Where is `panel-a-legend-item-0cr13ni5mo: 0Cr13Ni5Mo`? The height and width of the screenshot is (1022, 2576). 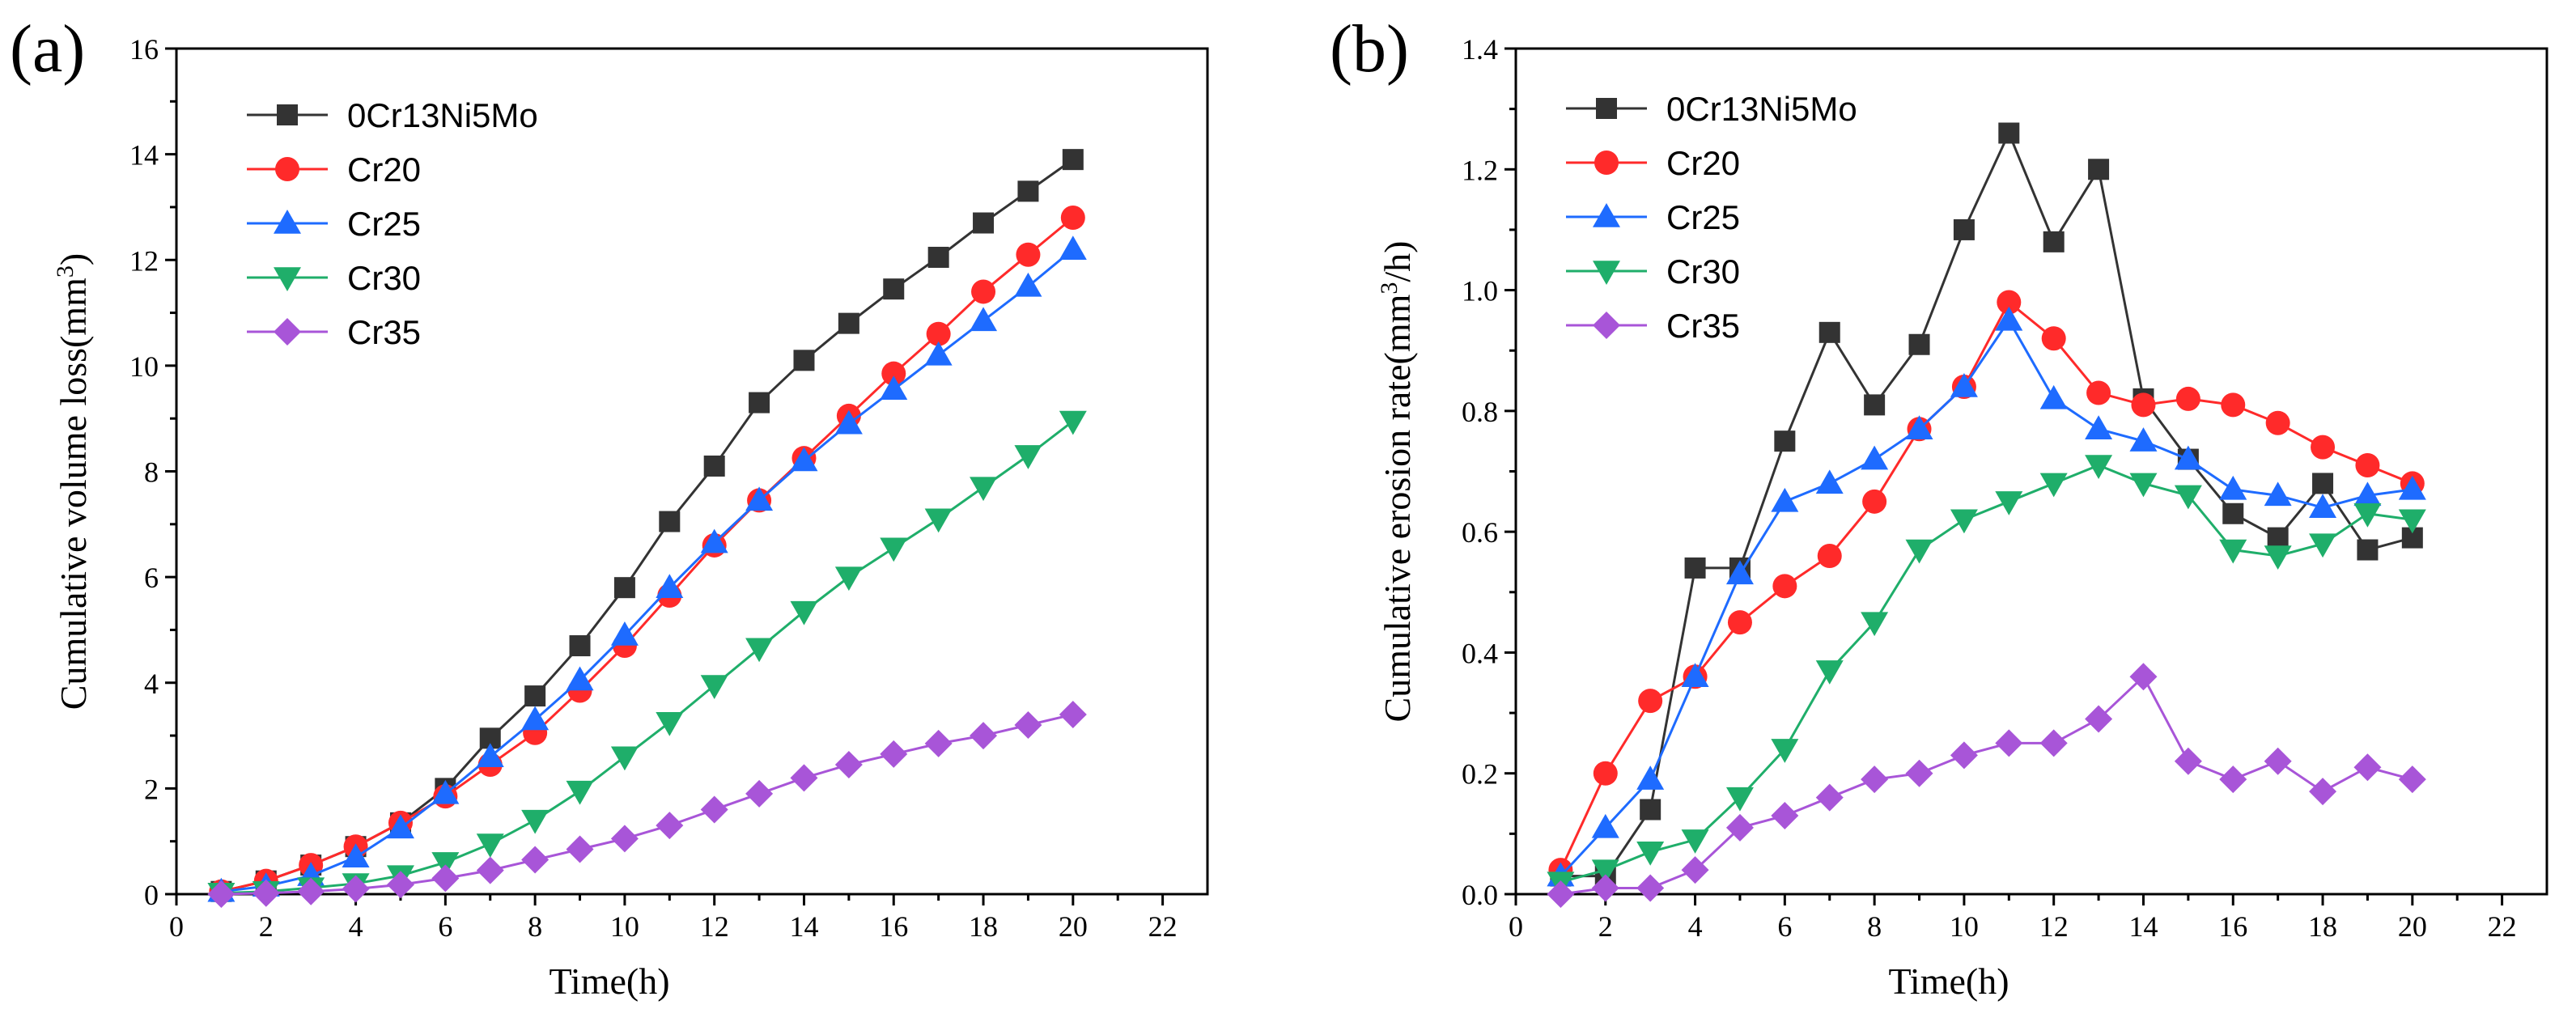 panel-a-legend-item-0cr13ni5mo: 0Cr13Ni5Mo is located at coordinates (392, 115).